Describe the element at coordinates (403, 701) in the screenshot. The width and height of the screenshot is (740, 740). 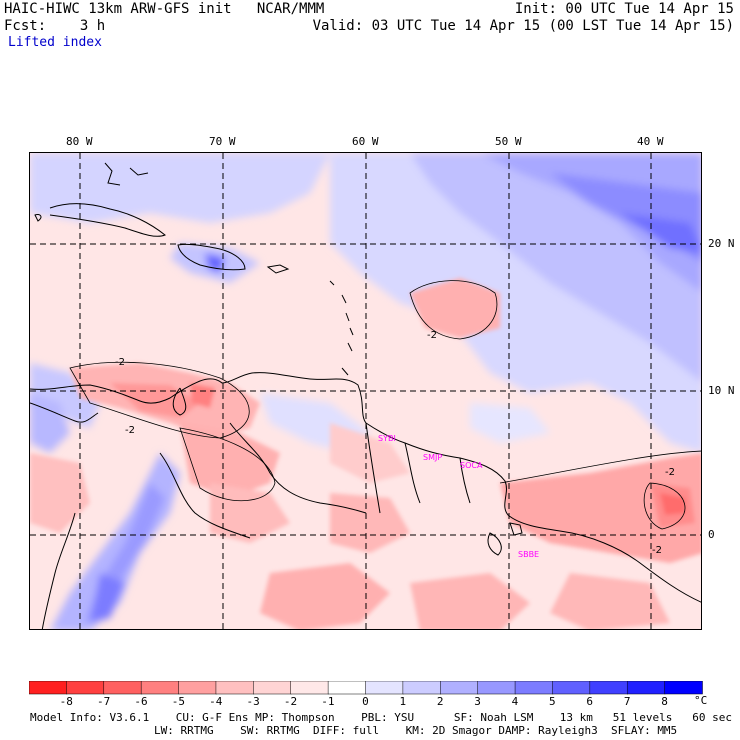
I see `colorbar-tick-label: 1` at that location.